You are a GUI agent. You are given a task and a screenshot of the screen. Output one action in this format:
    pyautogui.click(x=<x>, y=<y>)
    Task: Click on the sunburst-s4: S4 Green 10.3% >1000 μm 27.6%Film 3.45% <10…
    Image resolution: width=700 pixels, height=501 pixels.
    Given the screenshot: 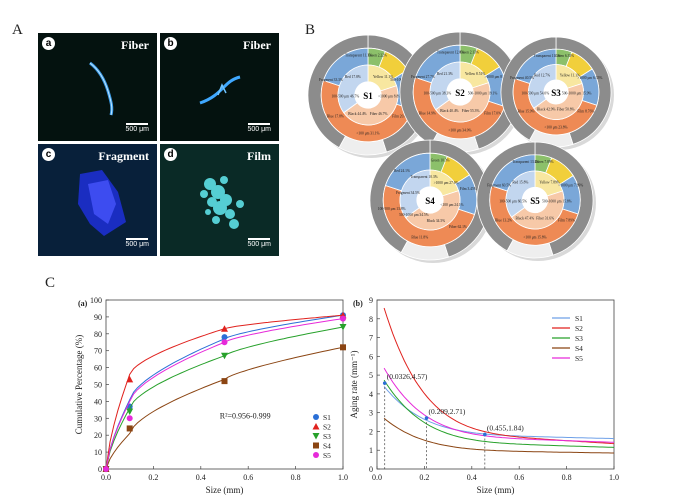 What is the action you would take?
    pyautogui.click(x=431, y=201)
    